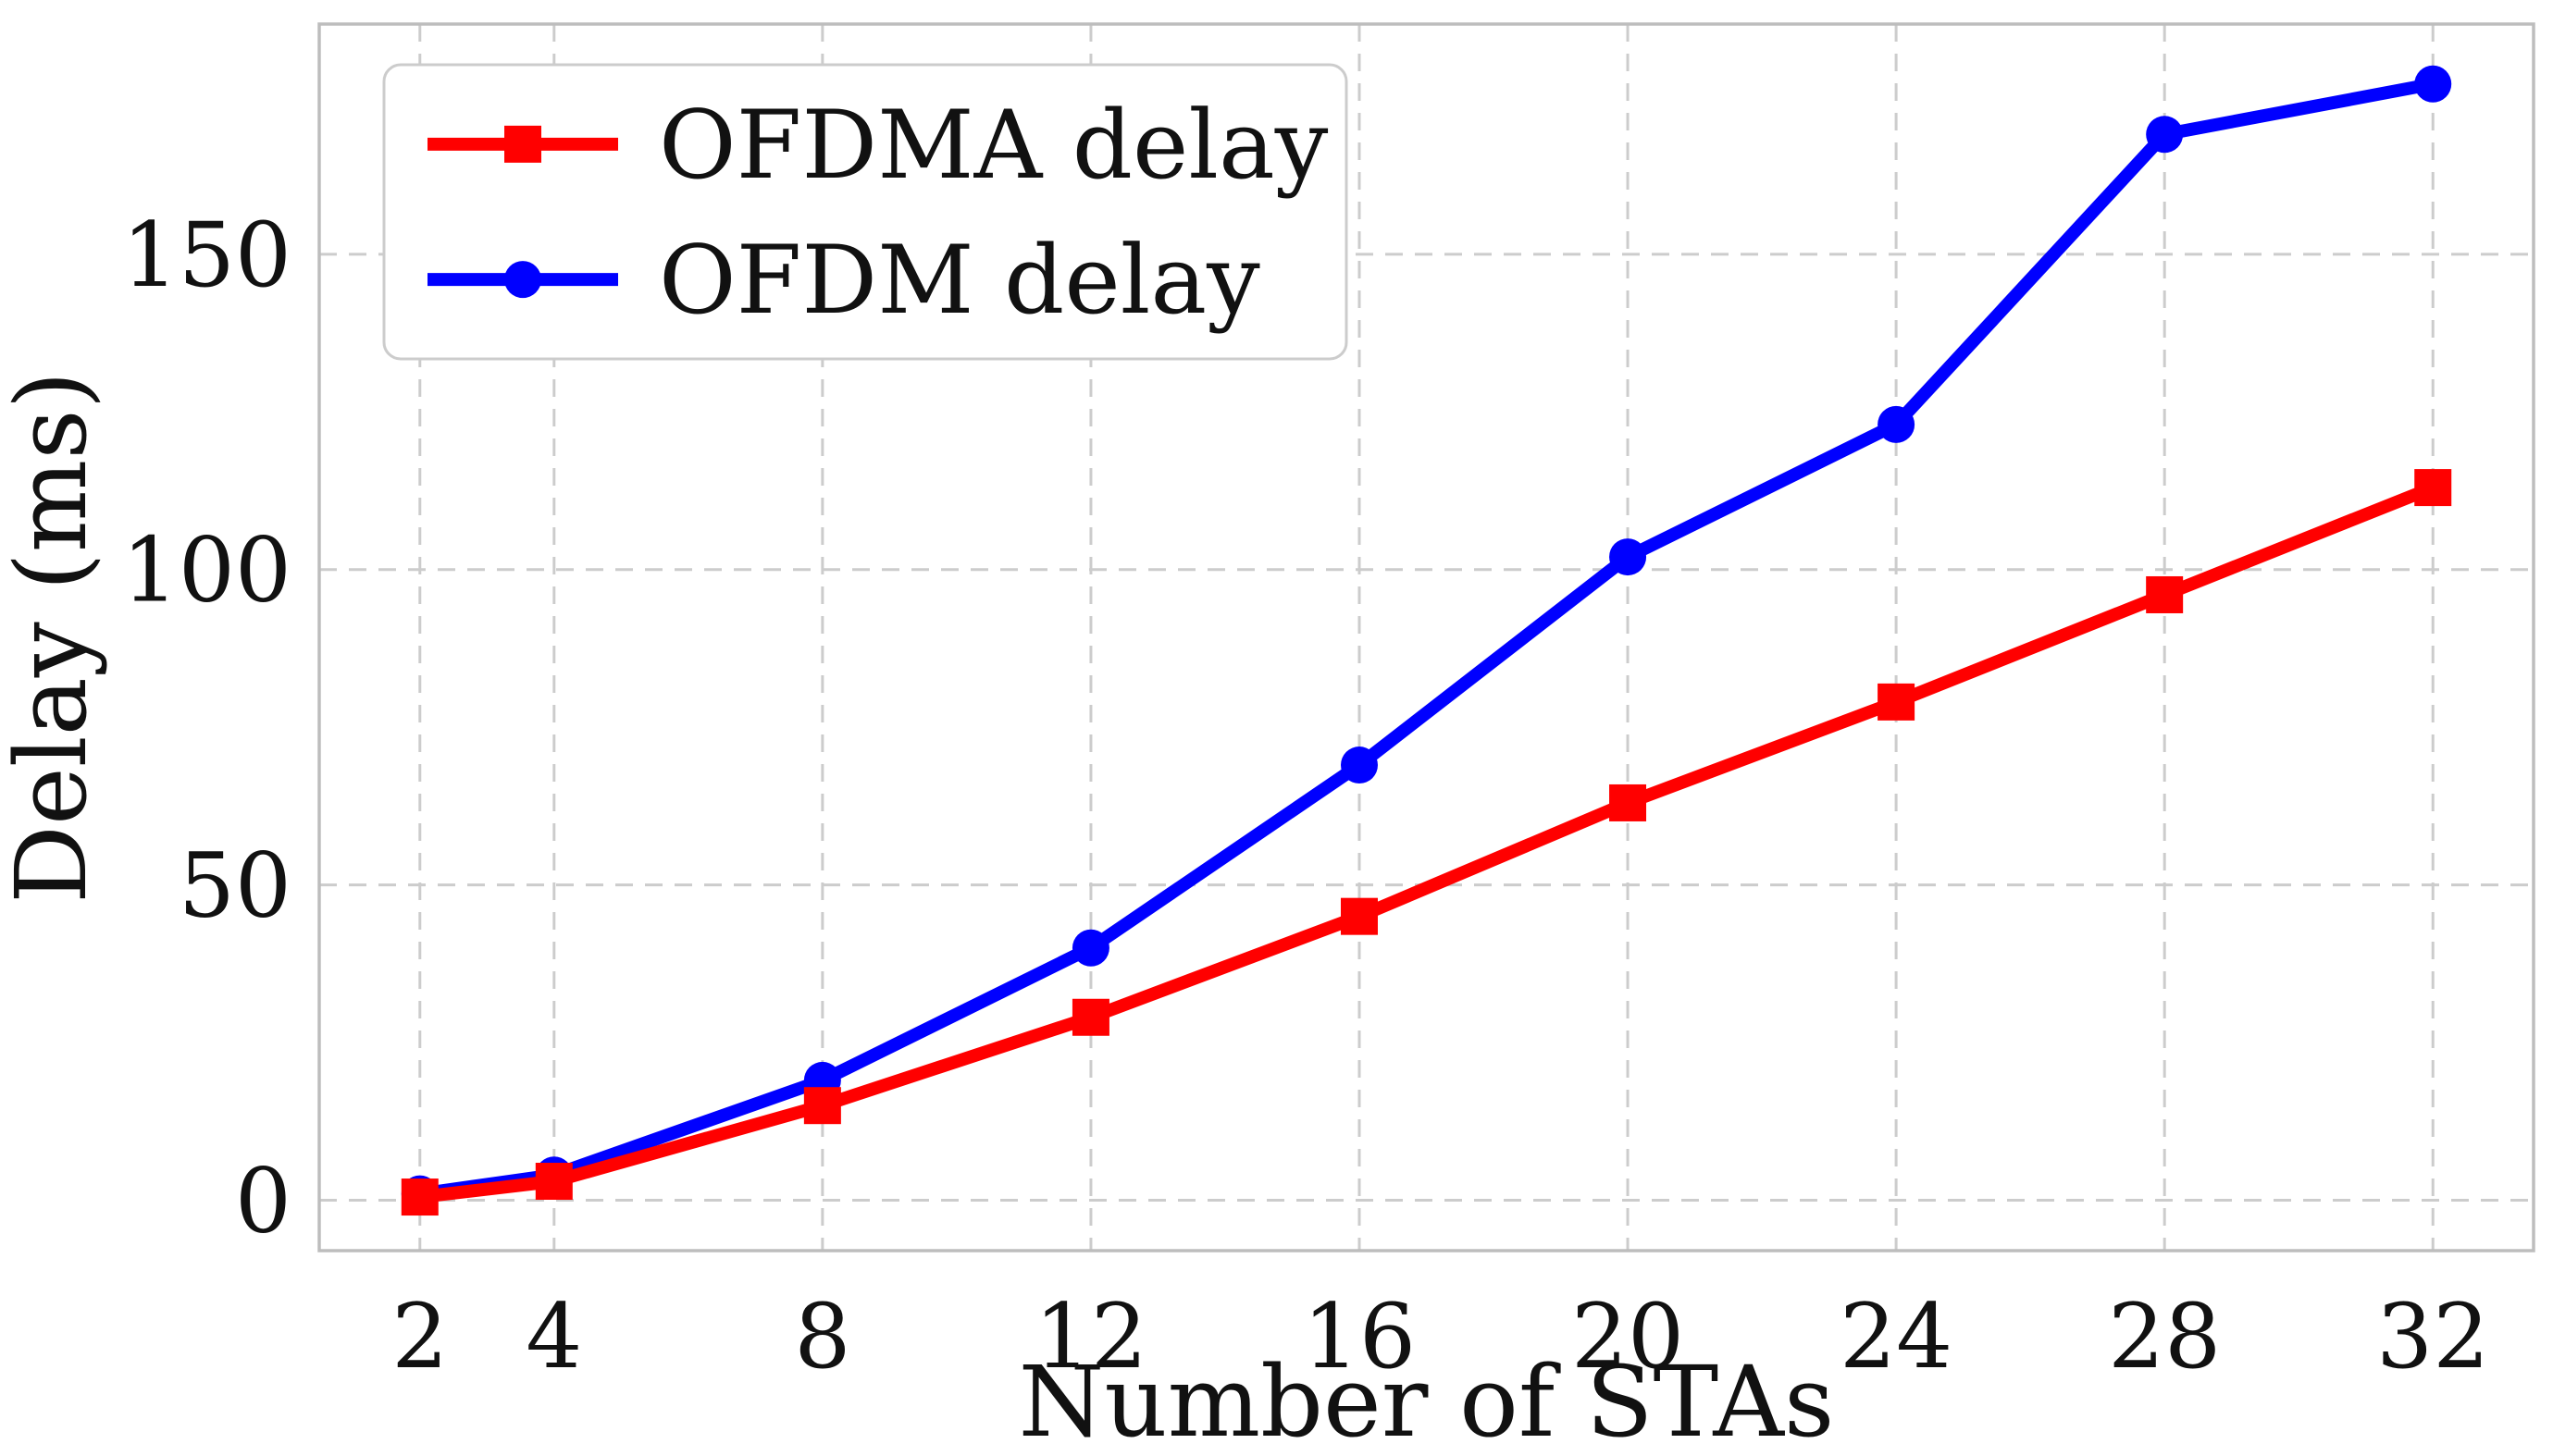 The width and height of the screenshot is (2553, 1456). Describe the element at coordinates (235, 886) in the screenshot. I see `y-tick-label: 50` at that location.